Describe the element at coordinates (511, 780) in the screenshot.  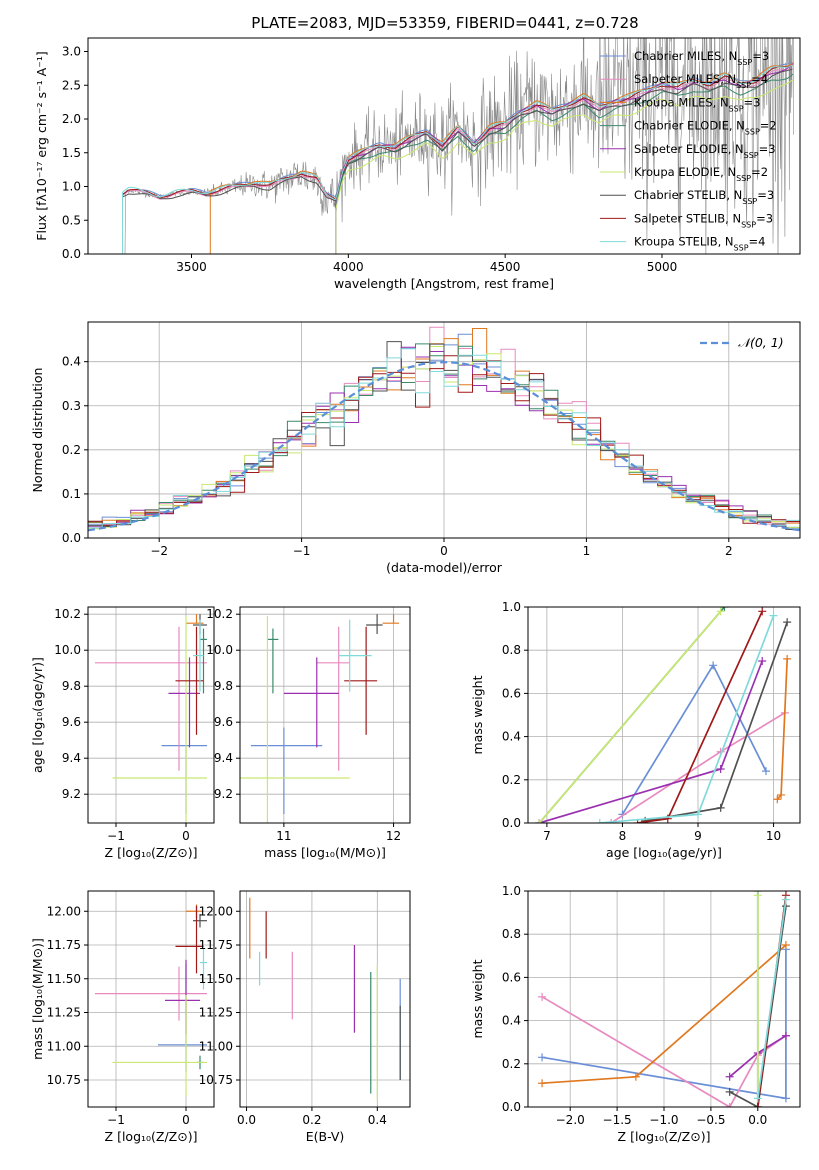
I see `y-tick-label: 0.2` at that location.